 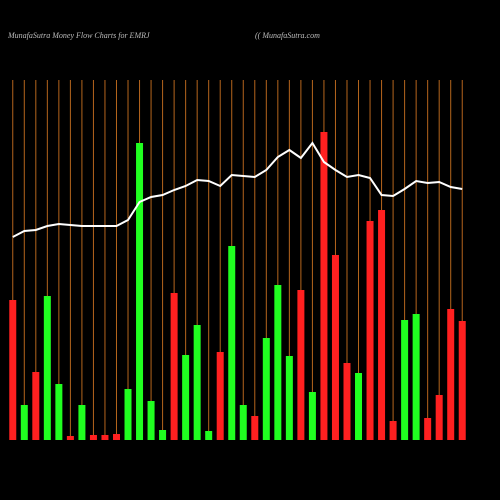 What do you see at coordinates (78, 35) in the screenshot?
I see `chart-title: MunafaSutra Money Flow Charts for EMRJ` at bounding box center [78, 35].